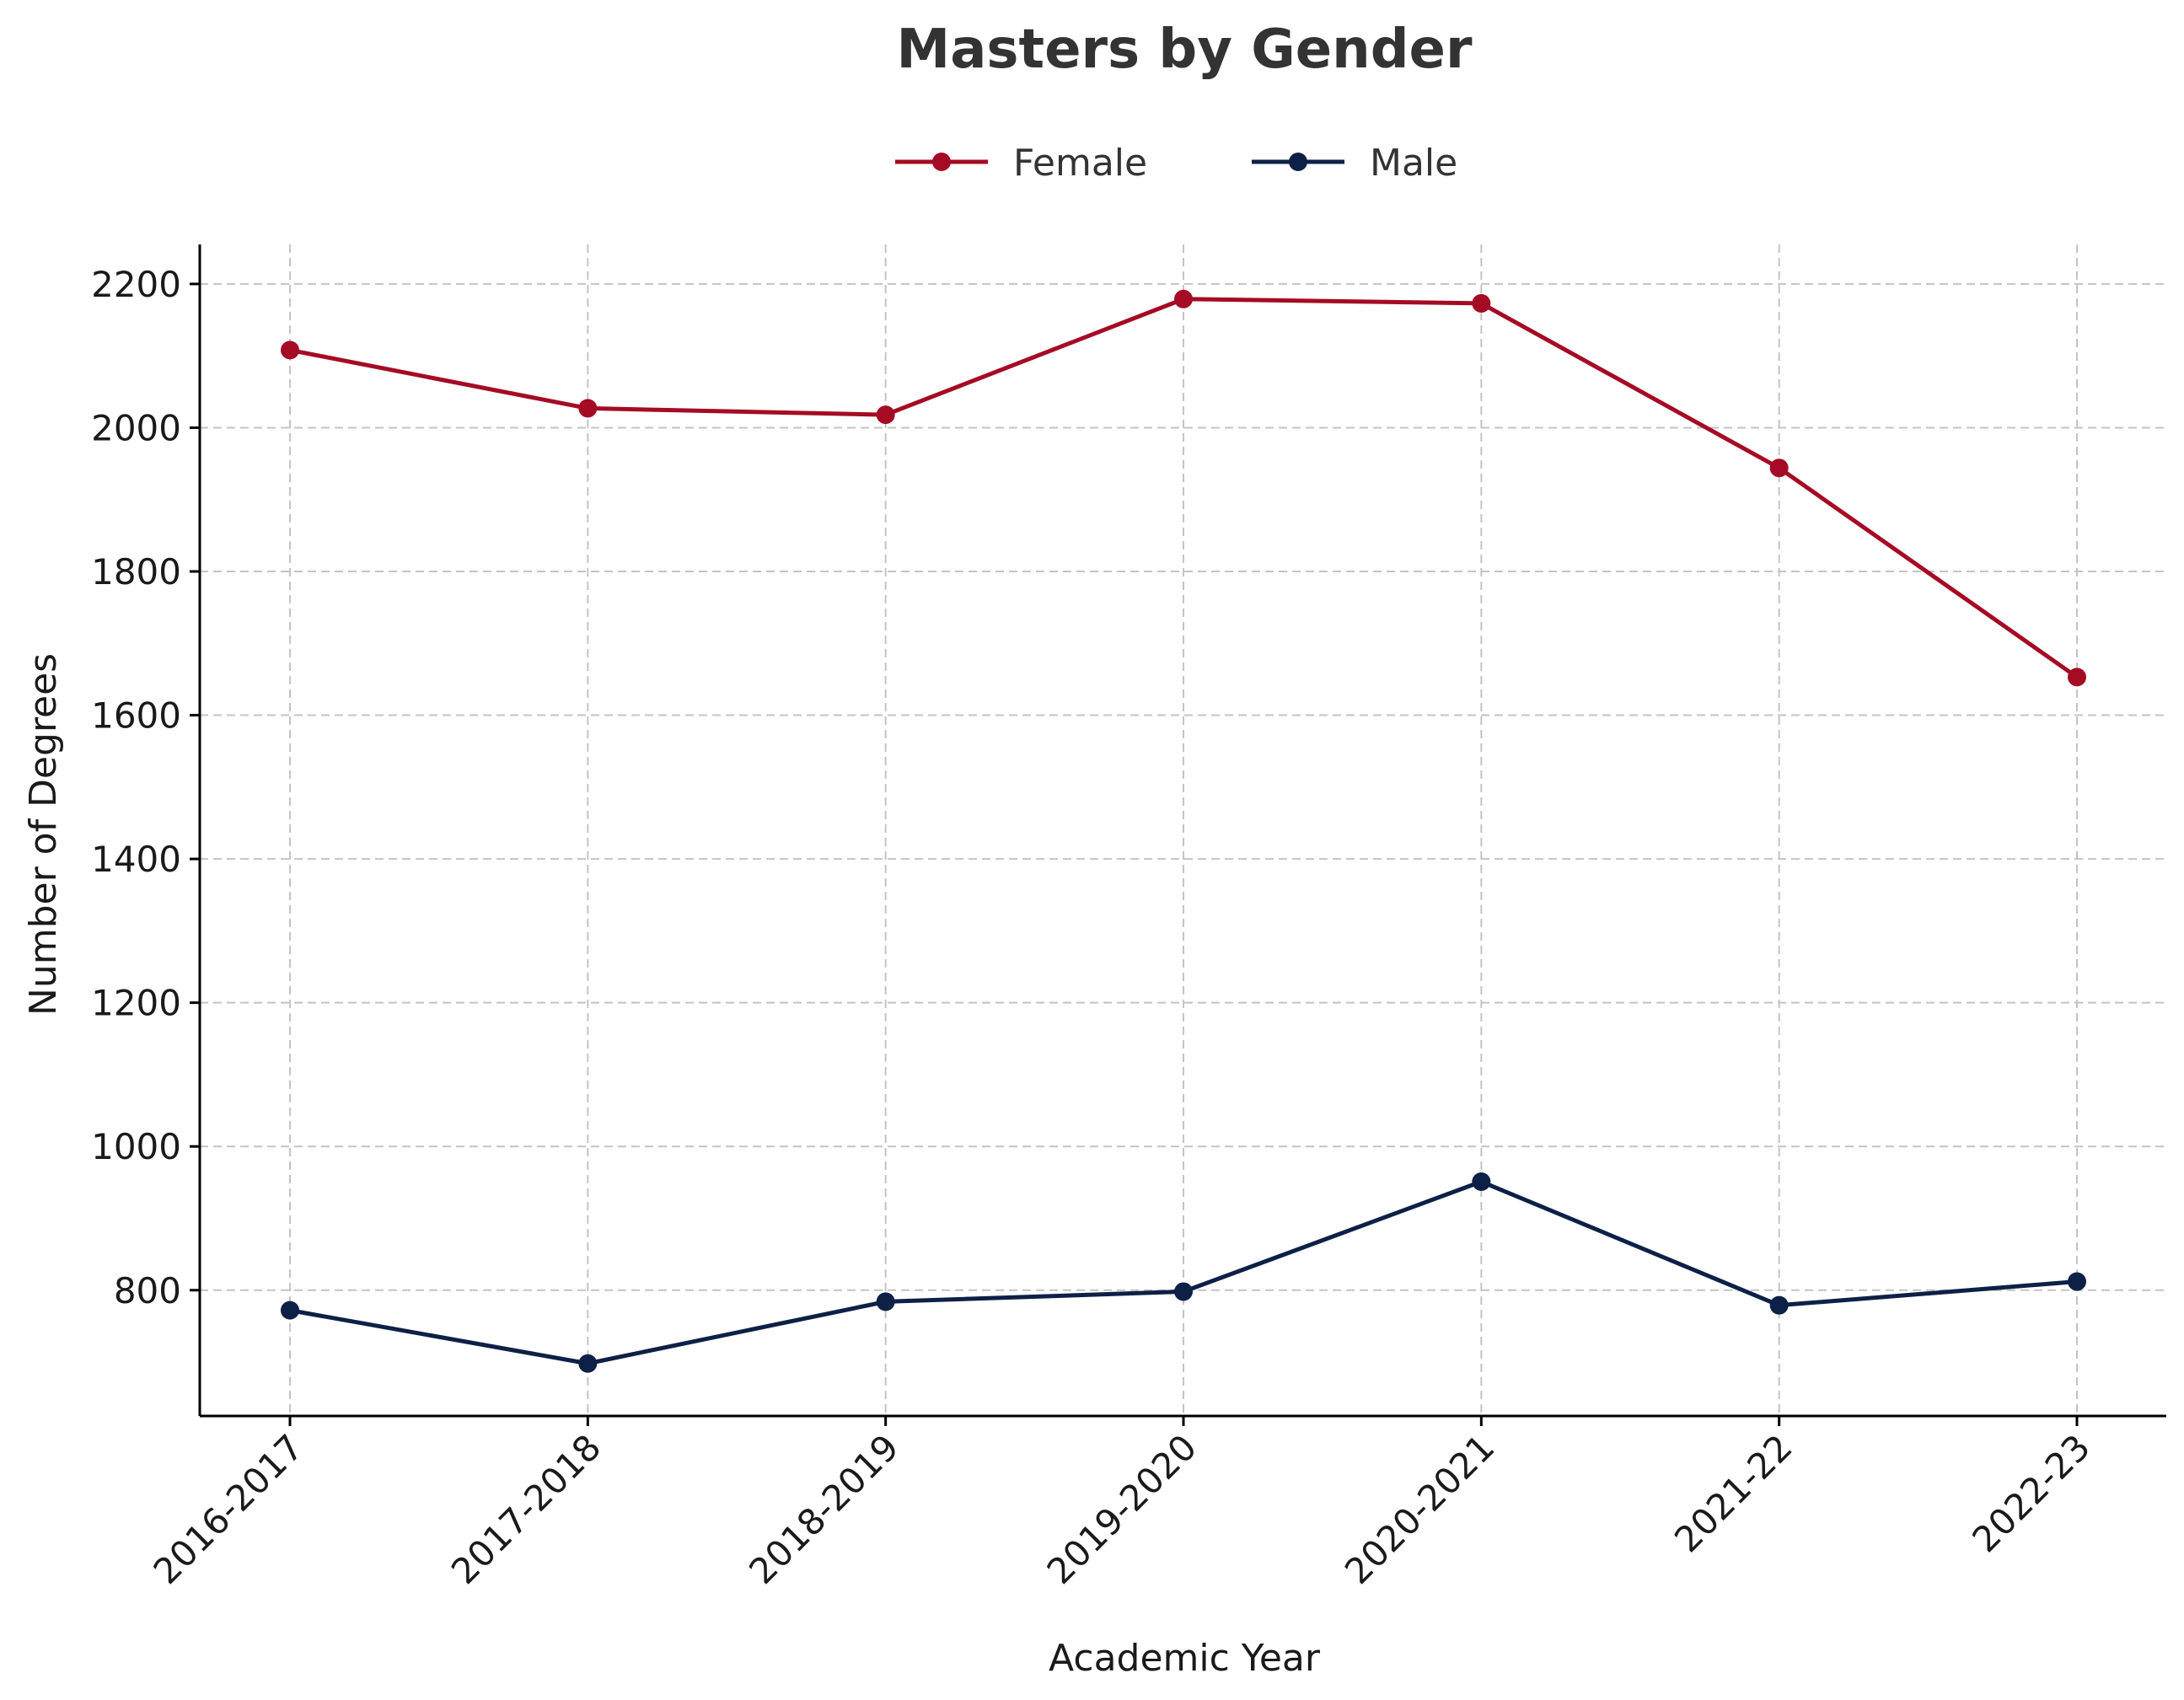  What do you see at coordinates (526, 1509) in the screenshot?
I see `x-tick-label: 2017-2018` at bounding box center [526, 1509].